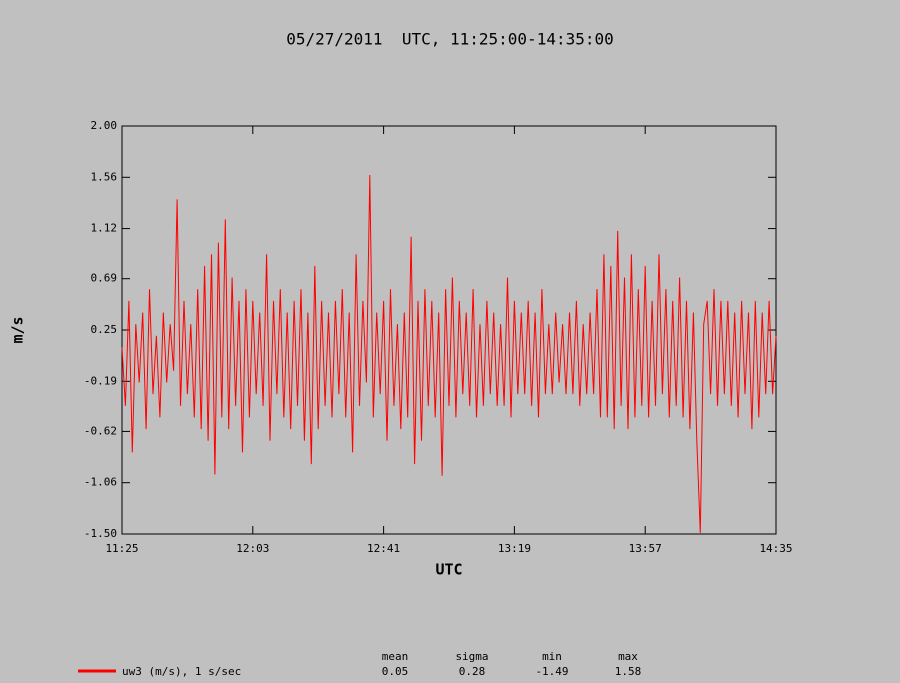 The height and width of the screenshot is (683, 900). Describe the element at coordinates (395, 671) in the screenshot. I see `stat-value: 0.05` at that location.